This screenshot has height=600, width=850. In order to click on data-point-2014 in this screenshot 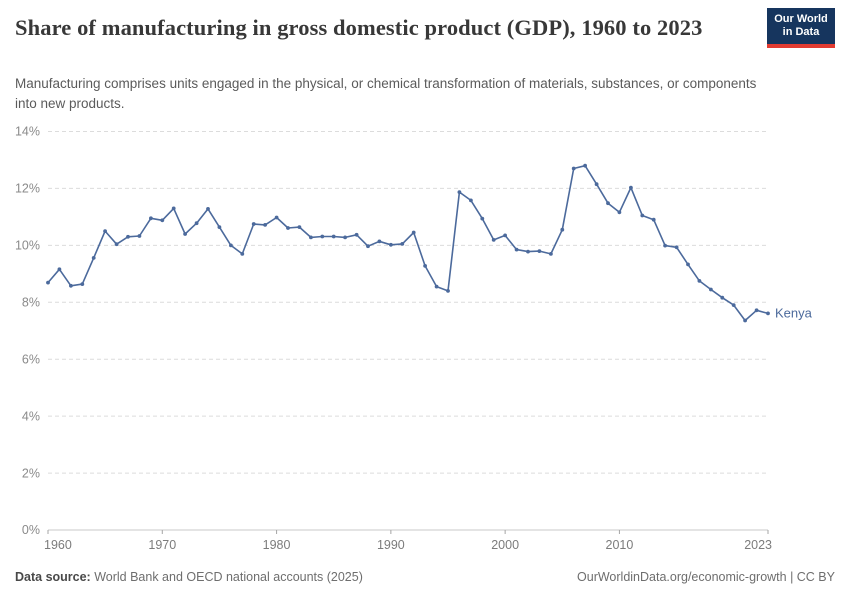, I will do `click(665, 245)`.